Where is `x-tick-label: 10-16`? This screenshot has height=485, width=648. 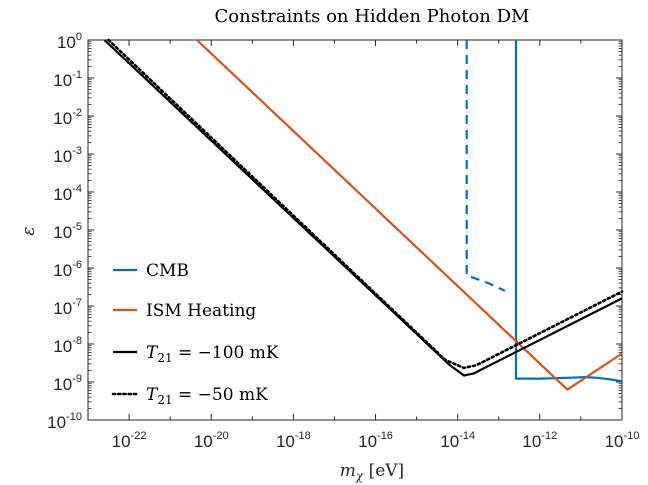
x-tick-label: 10-16 is located at coordinates (375, 440).